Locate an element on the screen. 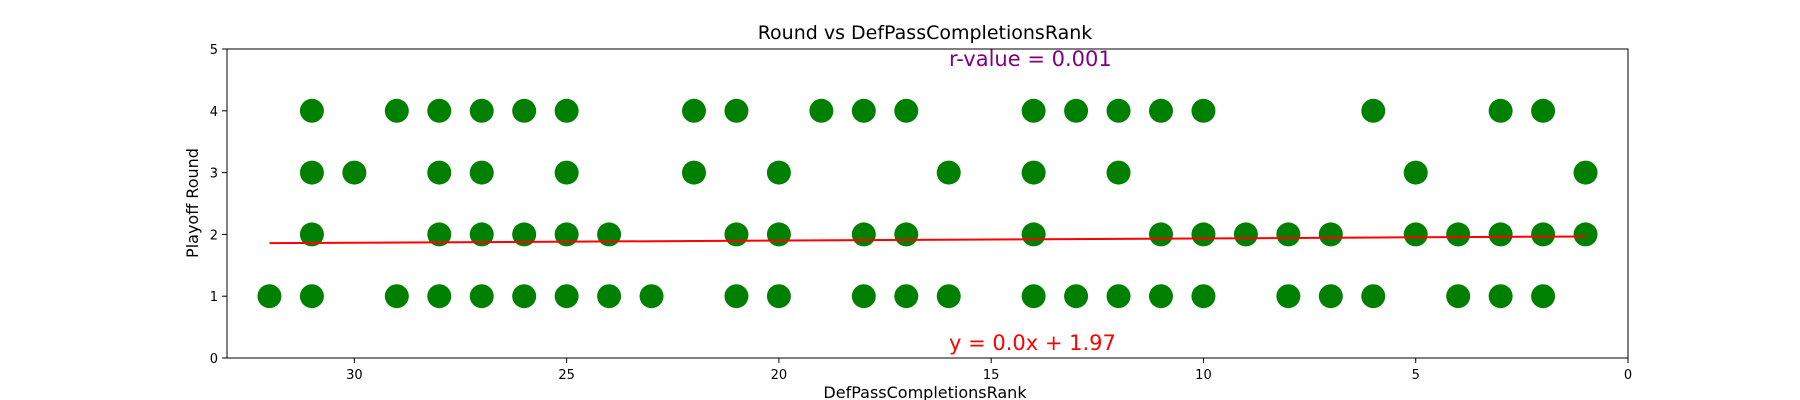 Image resolution: width=1800 pixels, height=400 pixels. regression-line is located at coordinates (927, 240).